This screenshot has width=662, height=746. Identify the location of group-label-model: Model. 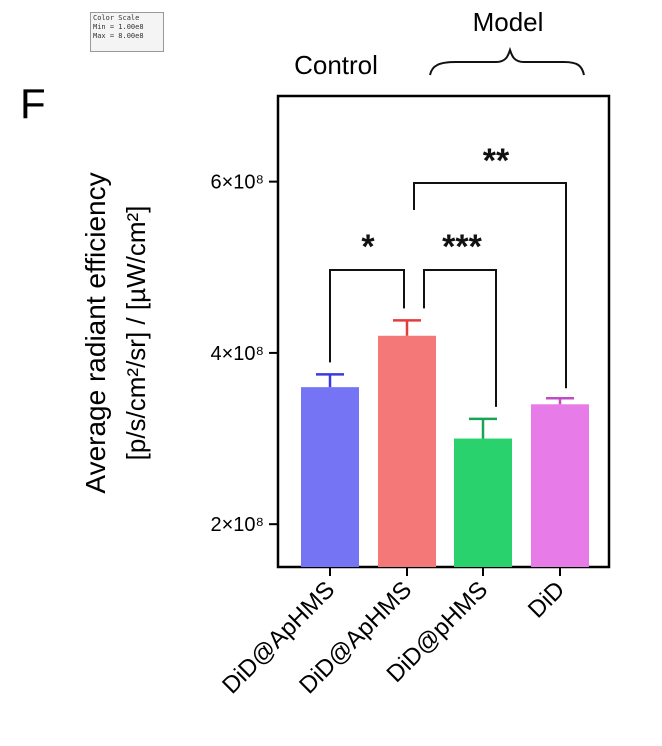
(508, 22).